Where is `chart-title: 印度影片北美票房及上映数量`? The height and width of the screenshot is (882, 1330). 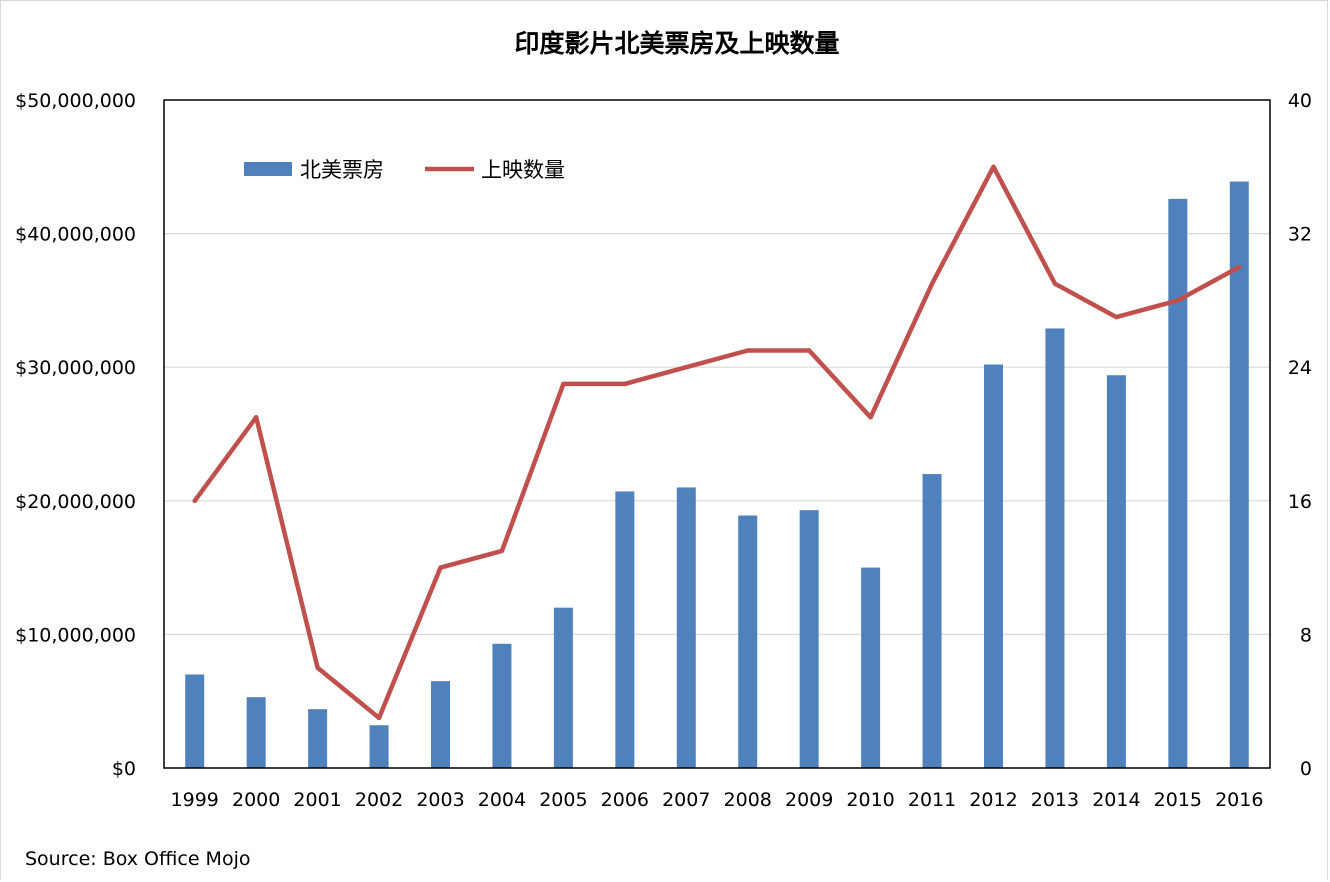
chart-title: 印度影片北美票房及上映数量 is located at coordinates (676, 43).